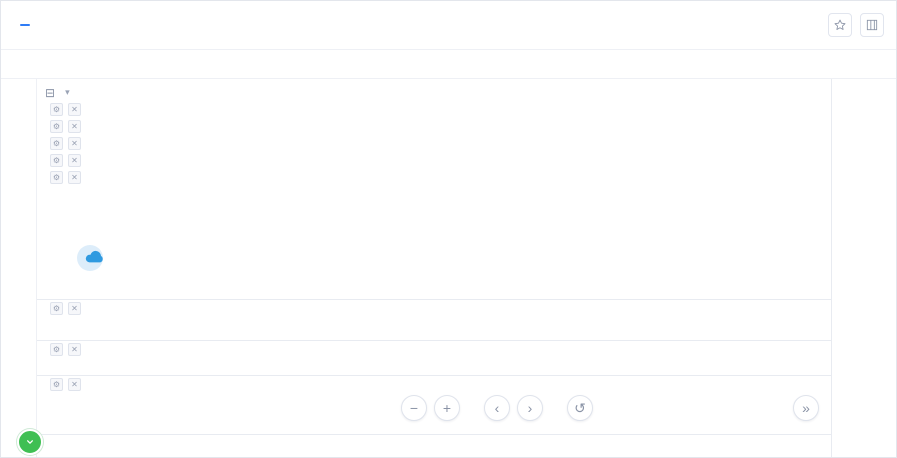 The width and height of the screenshot is (897, 458). I want to click on rsi-panel: ⚙ ✕, so click(434, 358).